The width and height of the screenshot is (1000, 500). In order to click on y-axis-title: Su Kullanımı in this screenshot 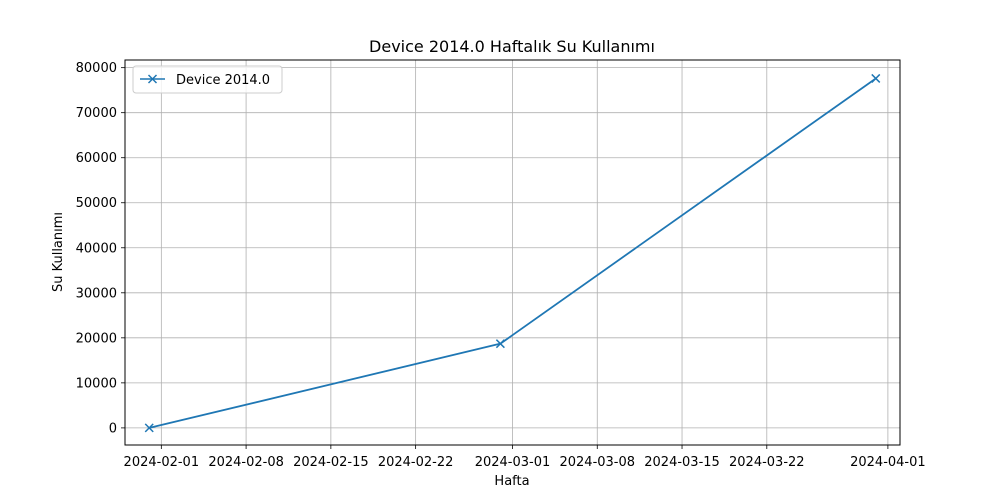, I will do `click(58, 252)`.